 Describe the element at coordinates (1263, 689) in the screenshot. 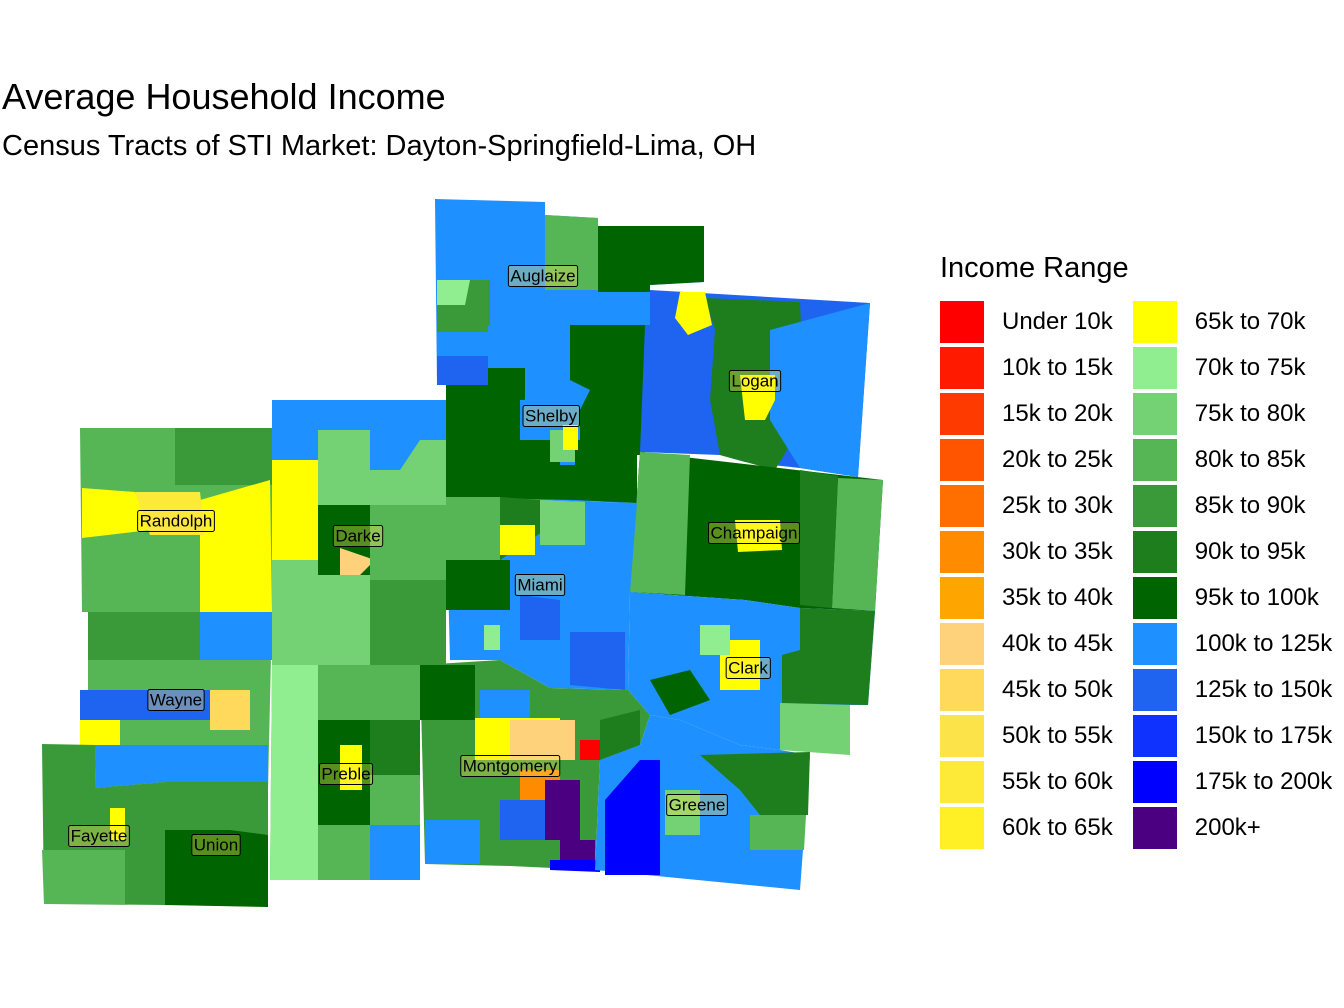

I see `legend-label: 125k to 150k` at that location.